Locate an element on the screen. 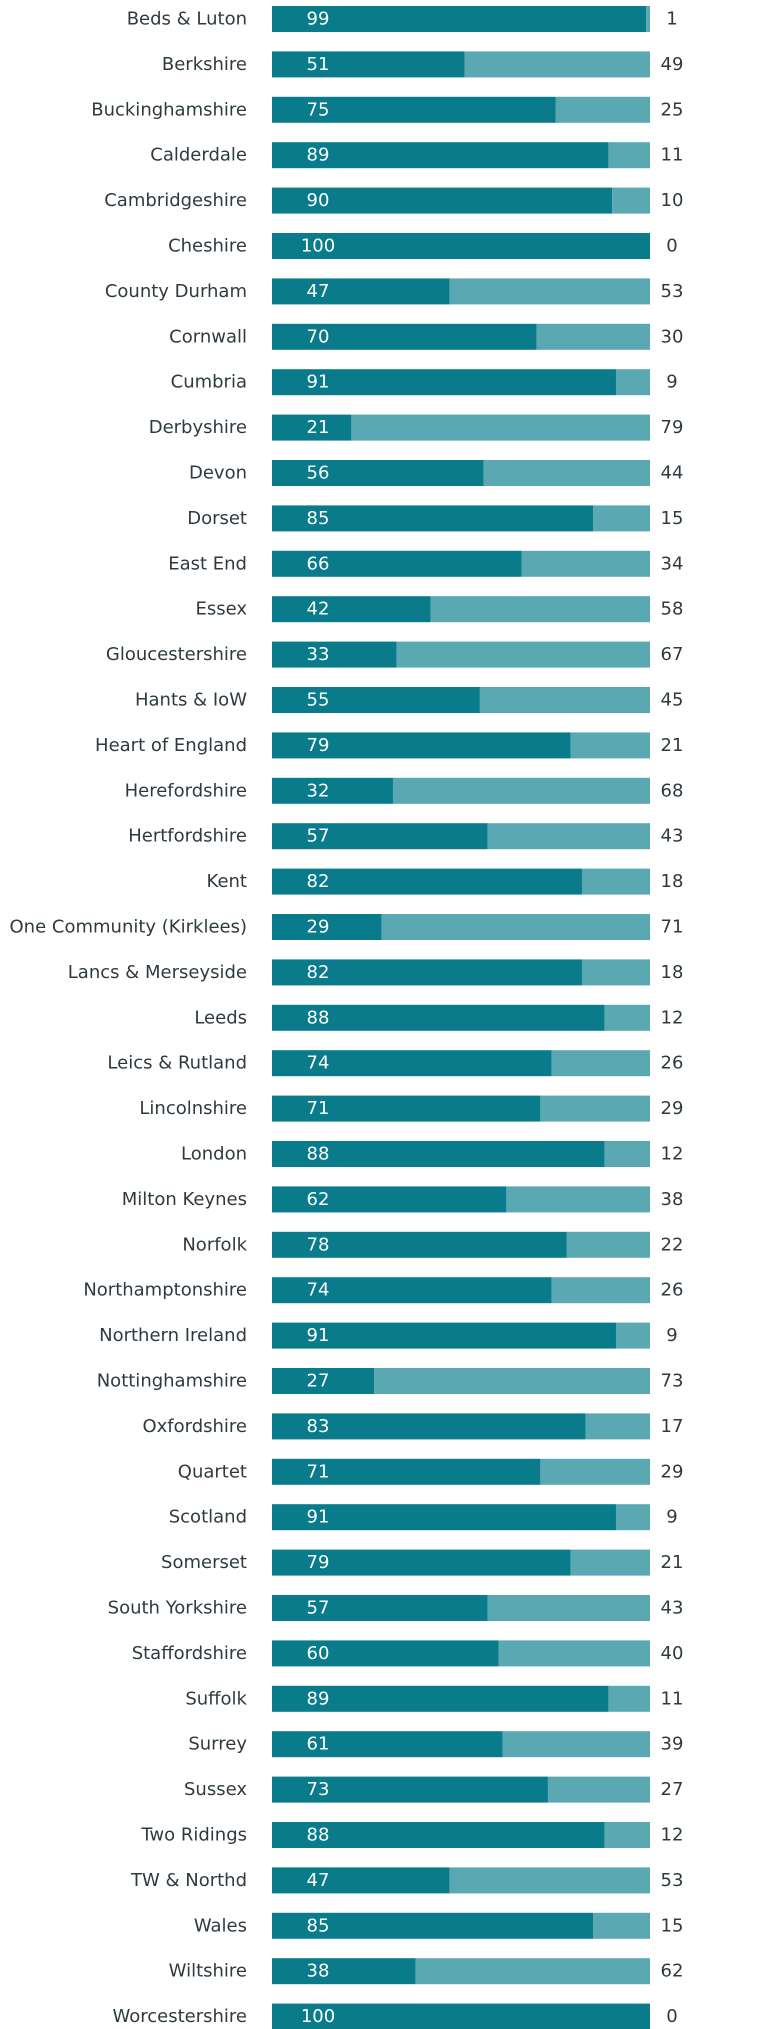 This screenshot has width=767, height=2029. bar-row: Milton Keynes 62 38 is located at coordinates (402, 1199).